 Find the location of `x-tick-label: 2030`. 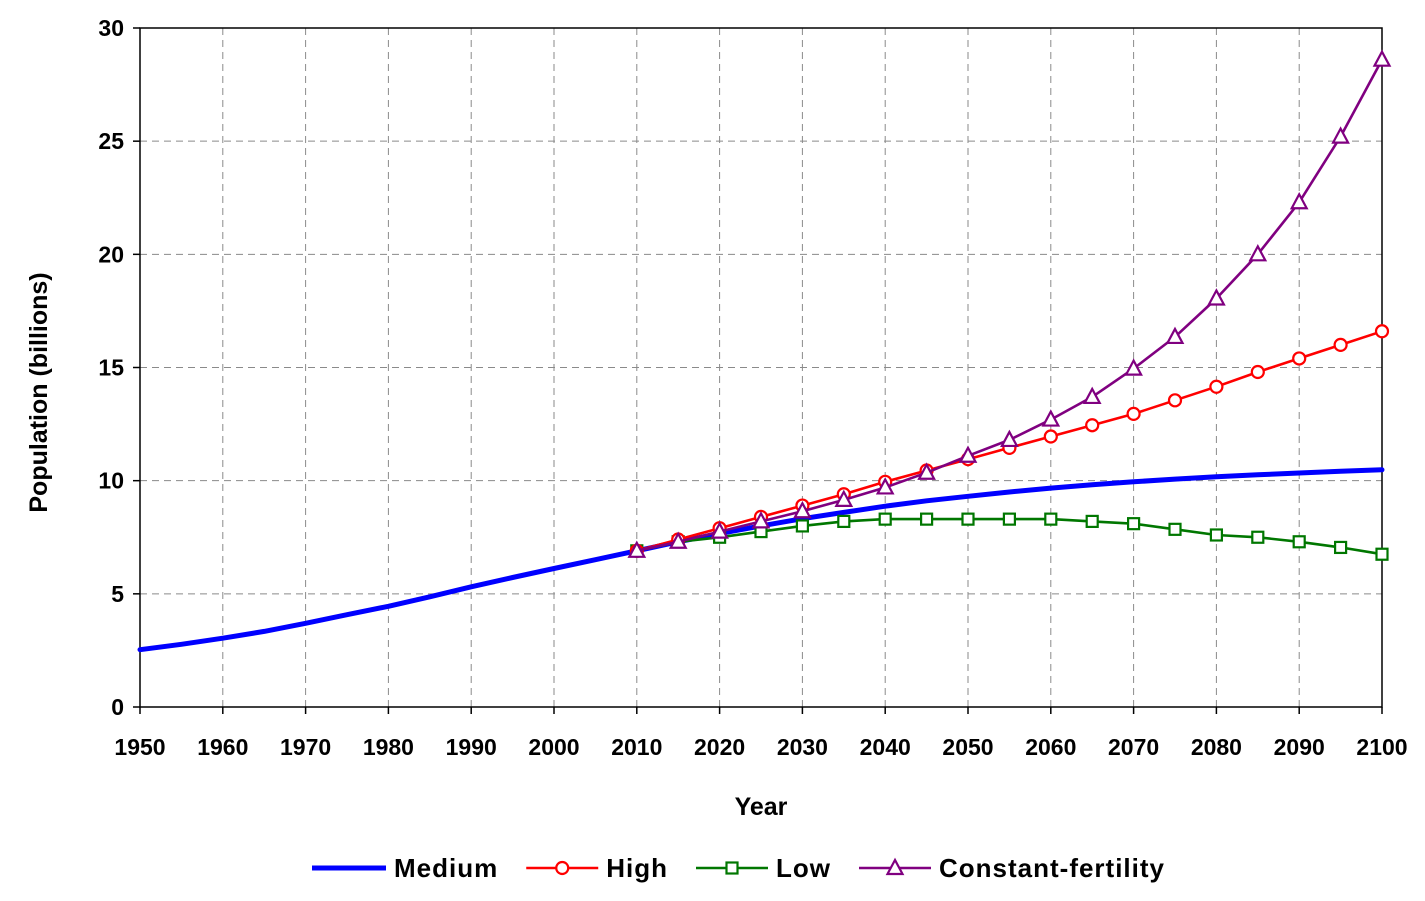

x-tick-label: 2030 is located at coordinates (802, 747).